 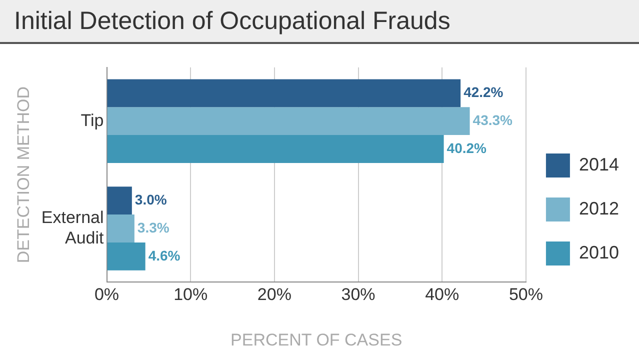 What do you see at coordinates (599, 164) in the screenshot?
I see `legend-label: 2014` at bounding box center [599, 164].